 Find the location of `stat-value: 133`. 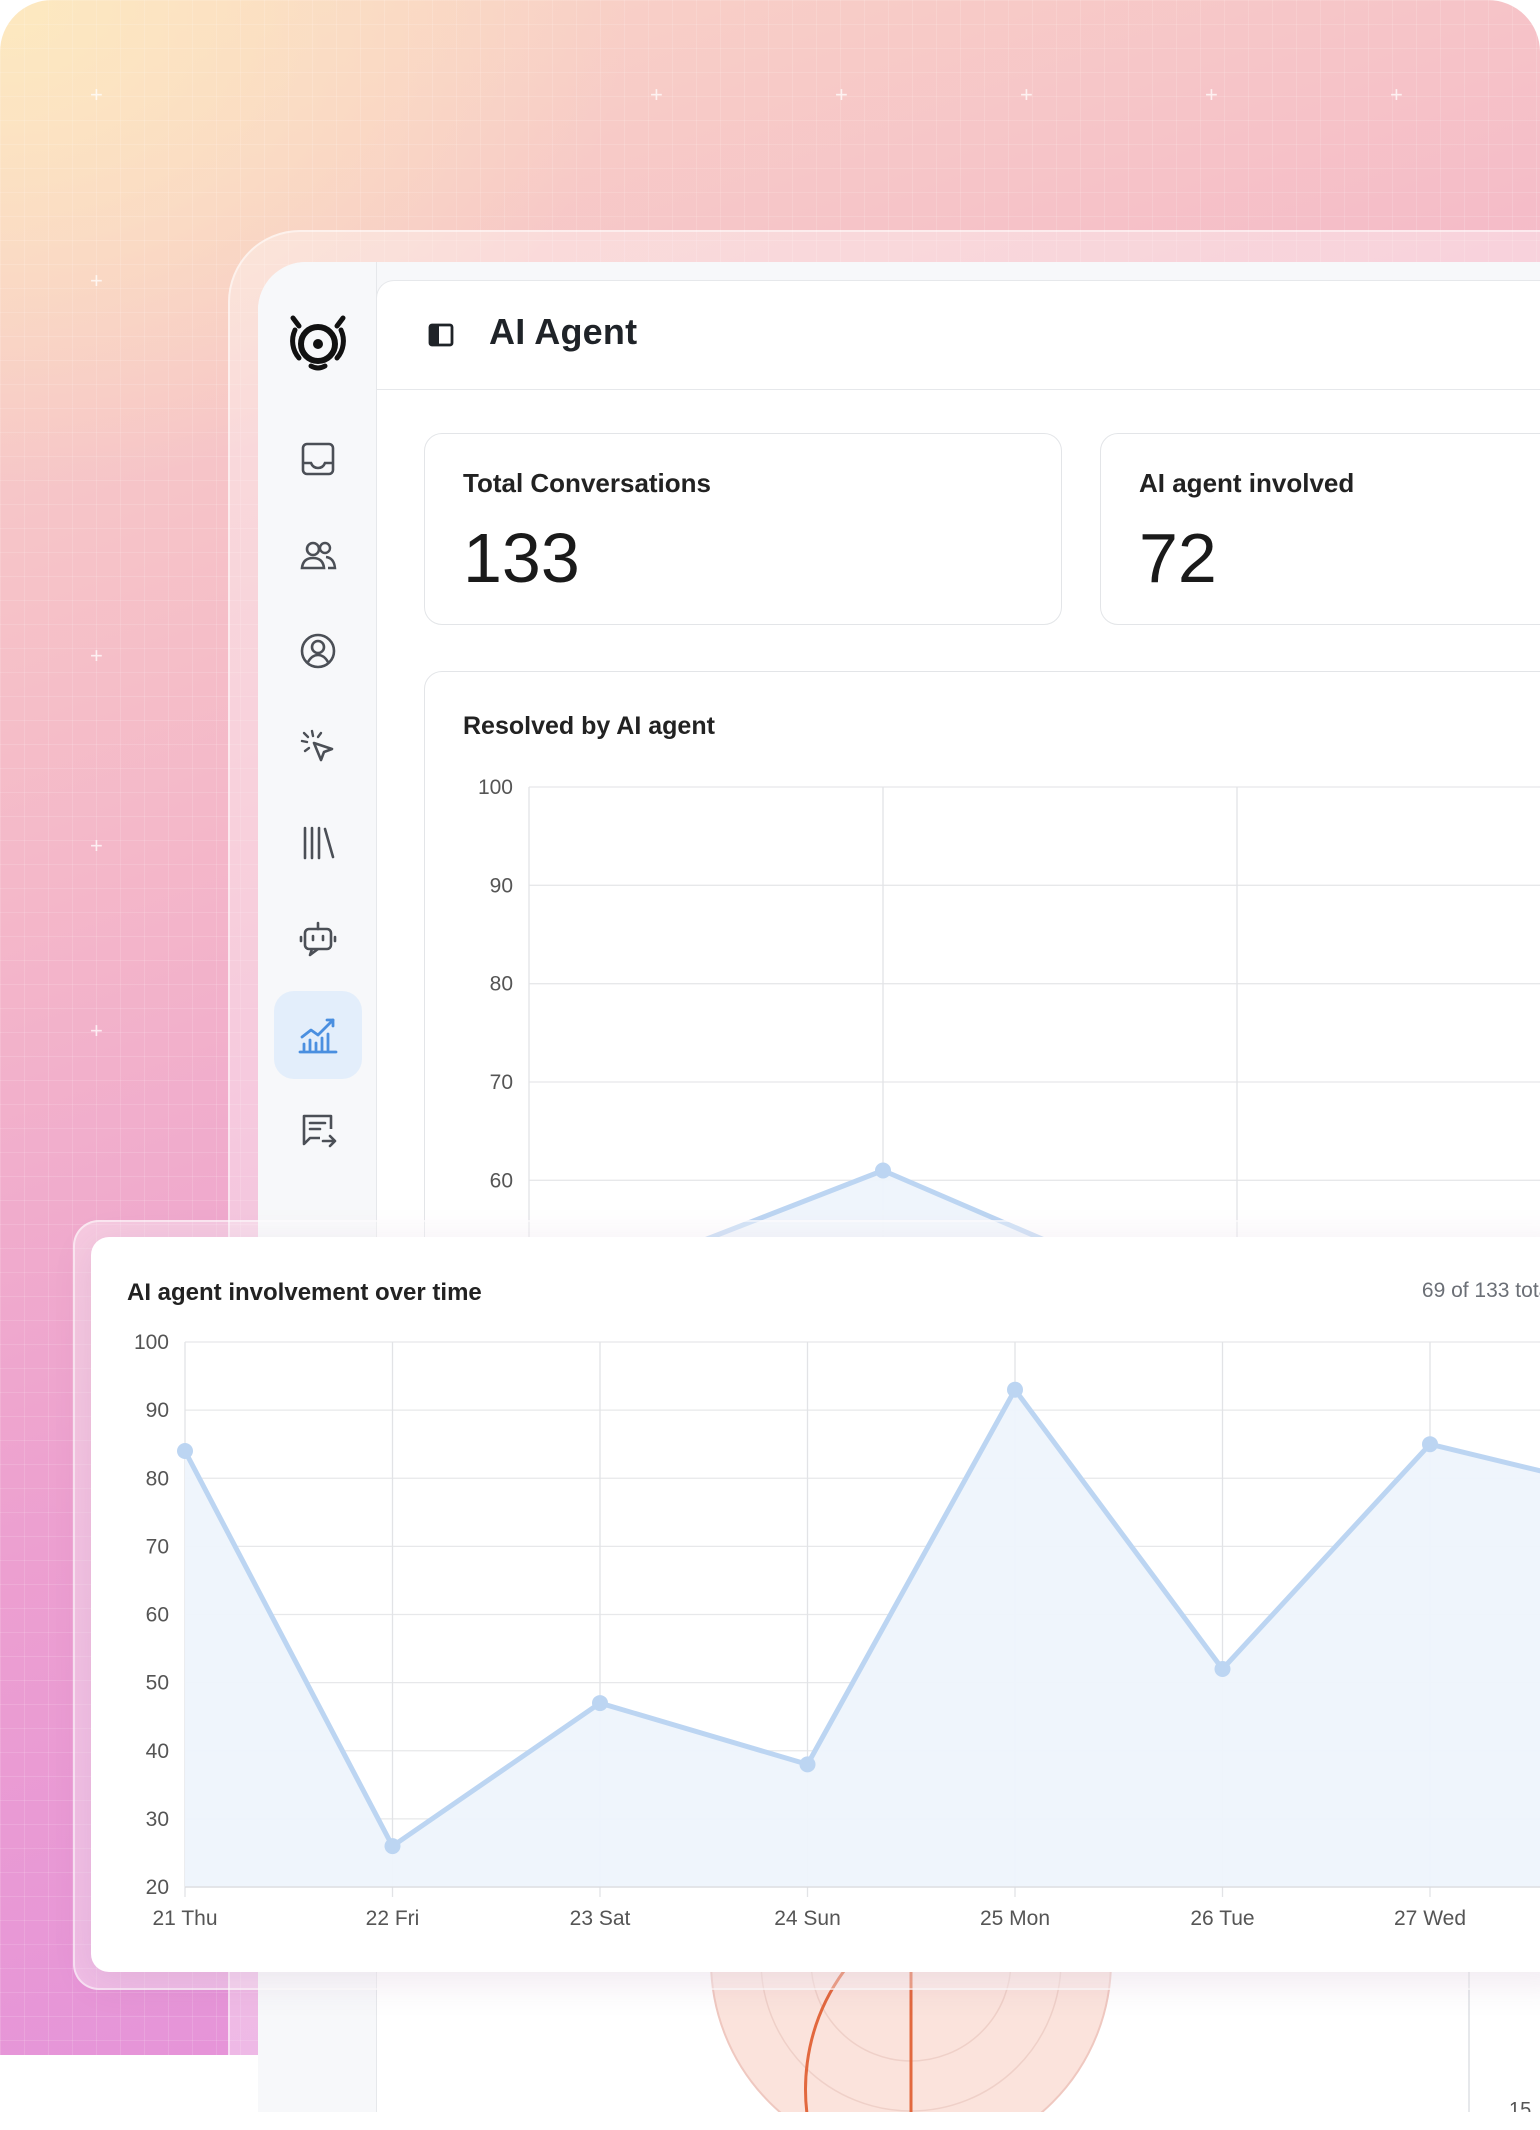

stat-value: 133 is located at coordinates (521, 558).